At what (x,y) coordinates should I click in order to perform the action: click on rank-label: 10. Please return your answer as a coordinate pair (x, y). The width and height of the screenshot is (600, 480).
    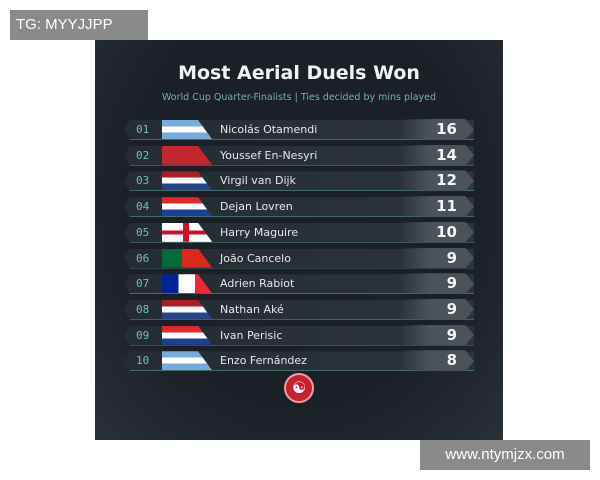
    Looking at the image, I should click on (143, 361).